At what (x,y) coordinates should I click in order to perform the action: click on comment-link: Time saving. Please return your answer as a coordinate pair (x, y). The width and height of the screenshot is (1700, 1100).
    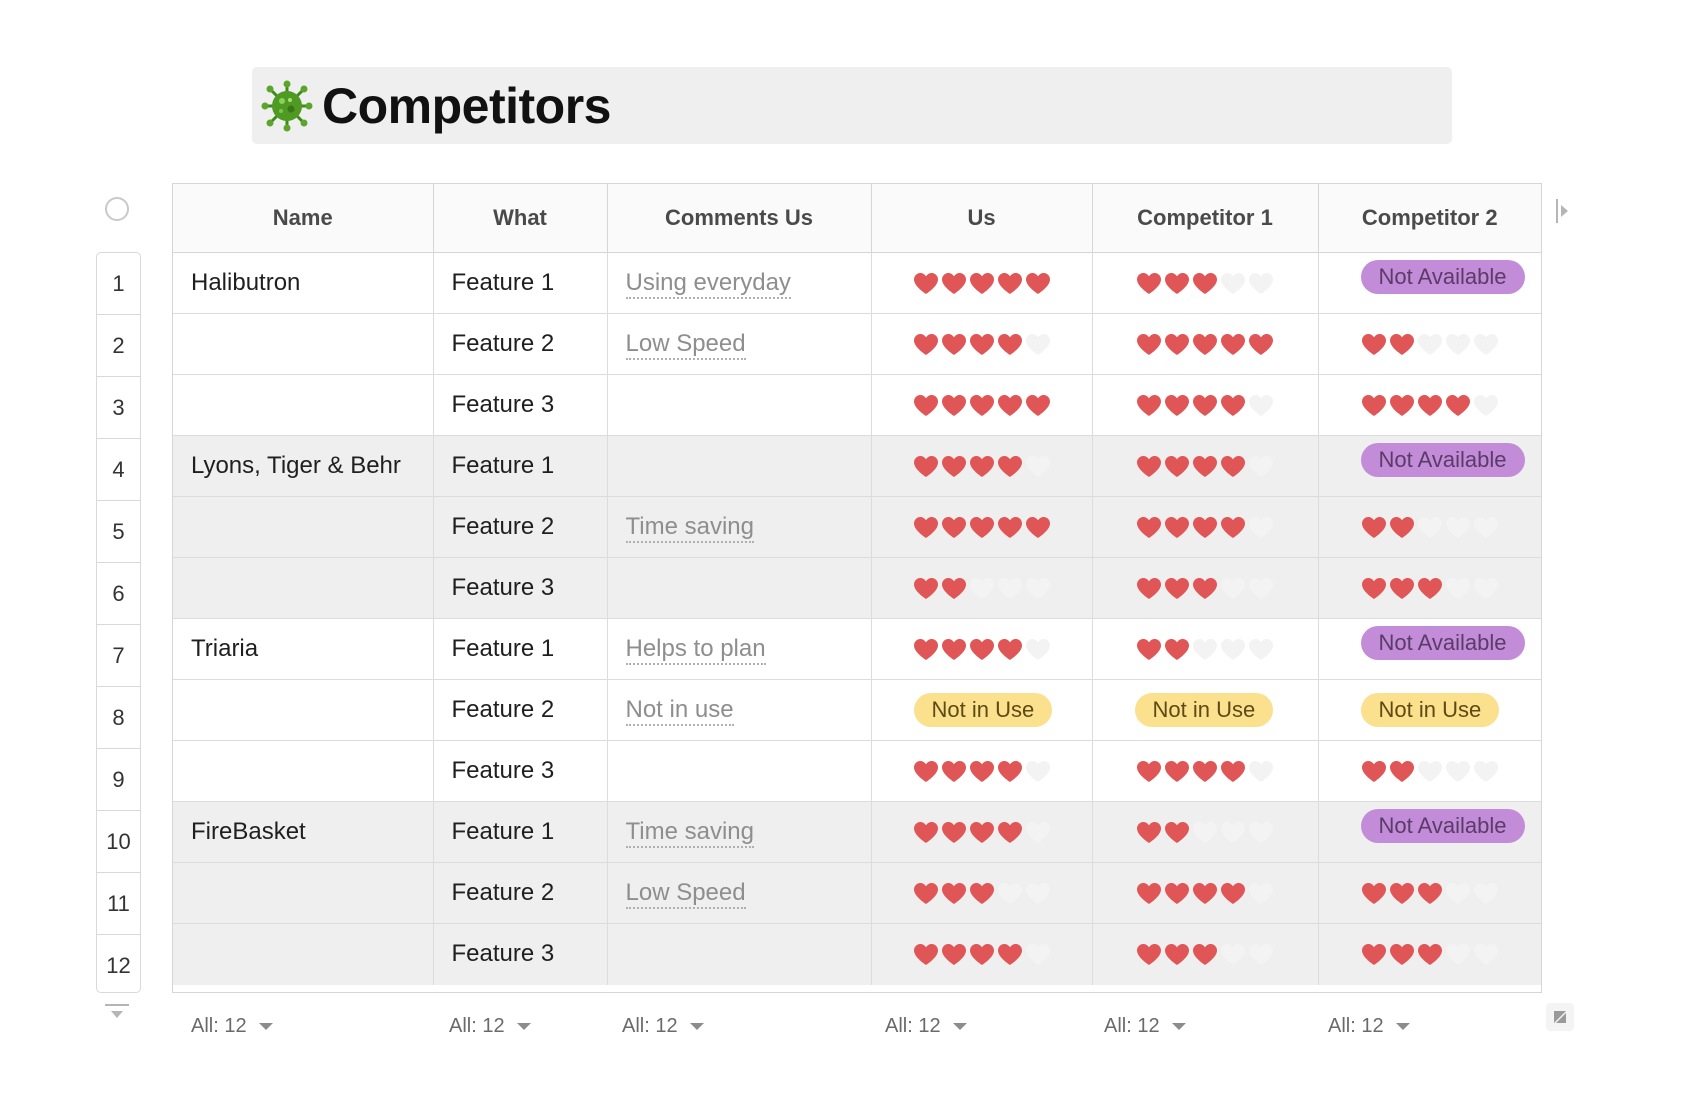
    Looking at the image, I should click on (689, 833).